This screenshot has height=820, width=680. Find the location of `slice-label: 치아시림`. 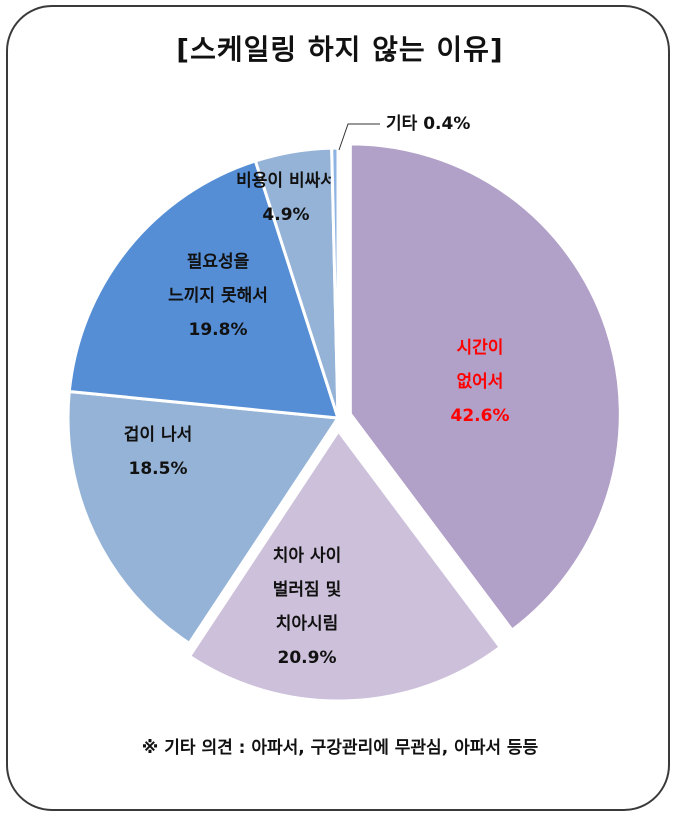

slice-label: 치아시림 is located at coordinates (307, 624).